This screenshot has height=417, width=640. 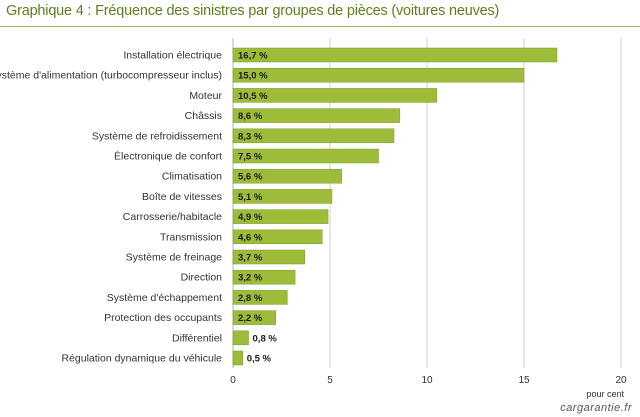 I want to click on value-label: 2,8 %, so click(x=250, y=298).